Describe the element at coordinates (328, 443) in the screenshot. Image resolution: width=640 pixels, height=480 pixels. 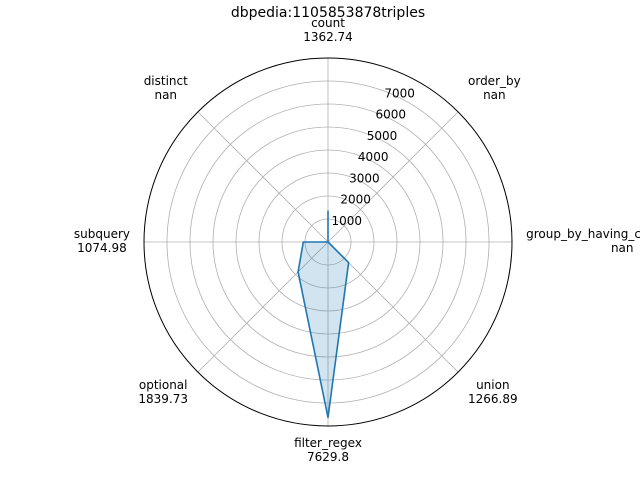
I see `category-name: filter_regex` at that location.